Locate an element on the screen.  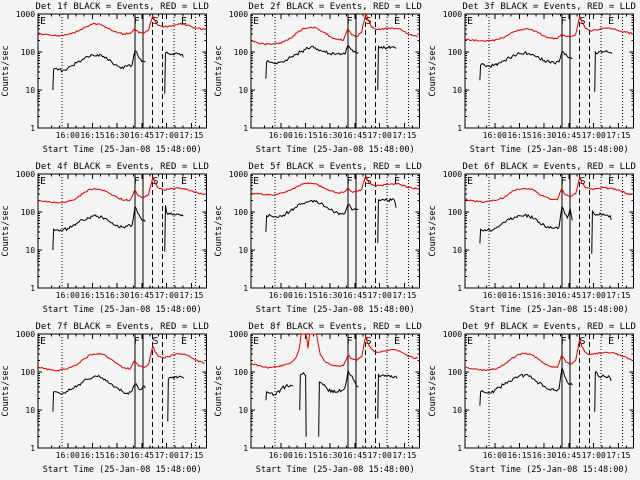
panel-title: Det 1f BLACK = Events, RED = LLD is located at coordinates (122, 7).